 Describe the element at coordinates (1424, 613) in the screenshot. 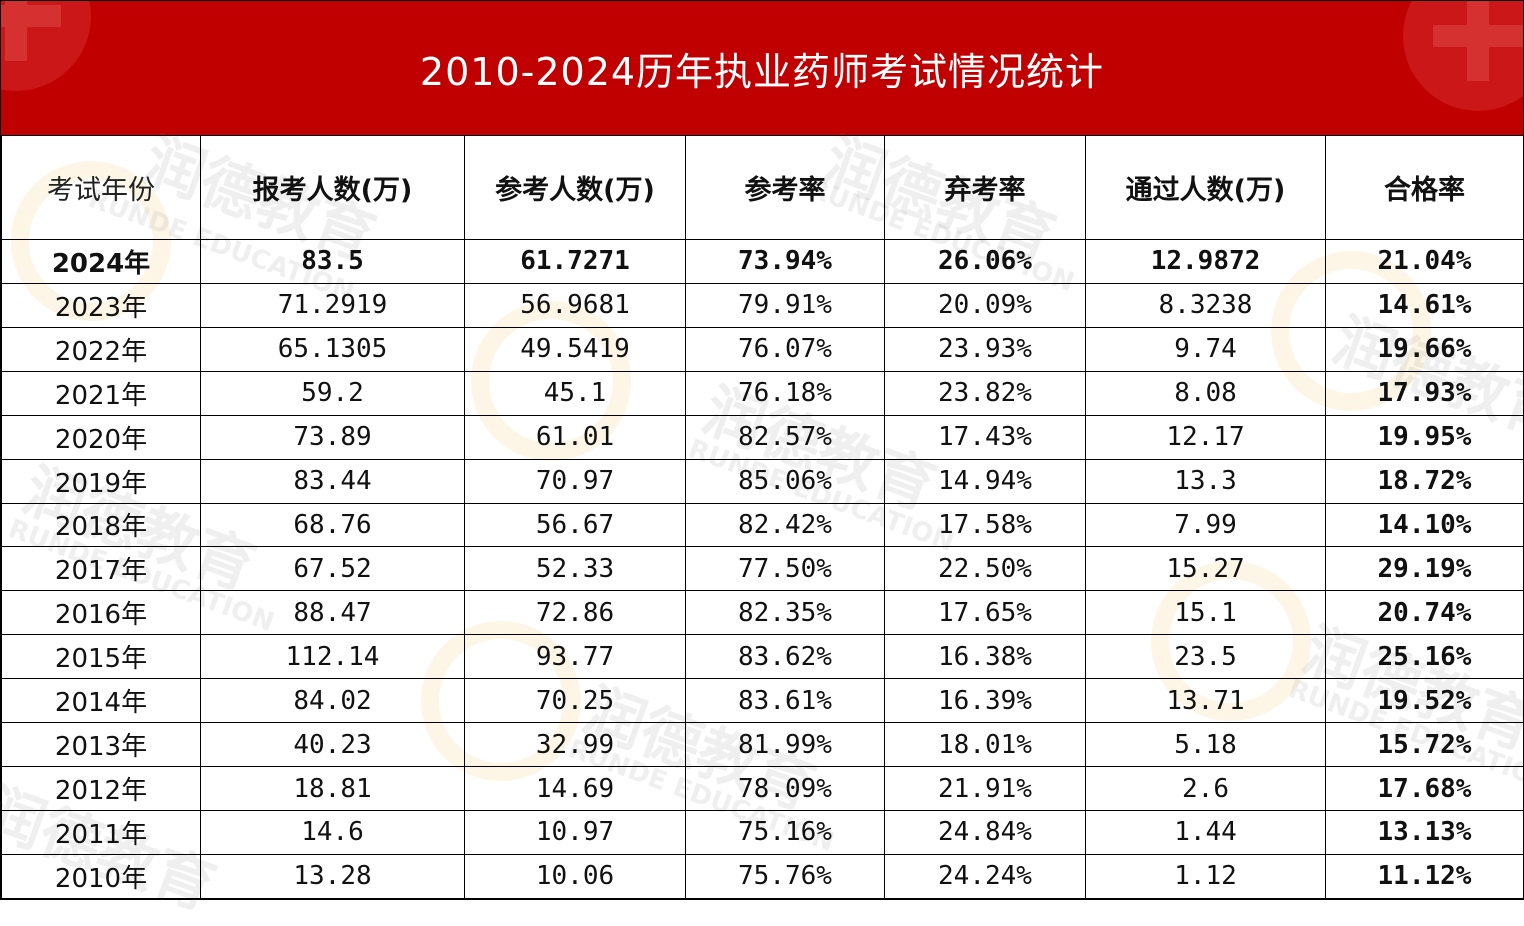

I see `table-cell: 20.74%` at that location.